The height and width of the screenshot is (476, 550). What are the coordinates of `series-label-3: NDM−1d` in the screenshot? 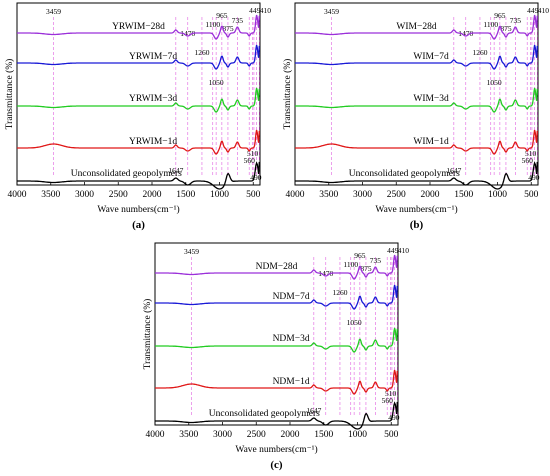 It's located at (291, 382).